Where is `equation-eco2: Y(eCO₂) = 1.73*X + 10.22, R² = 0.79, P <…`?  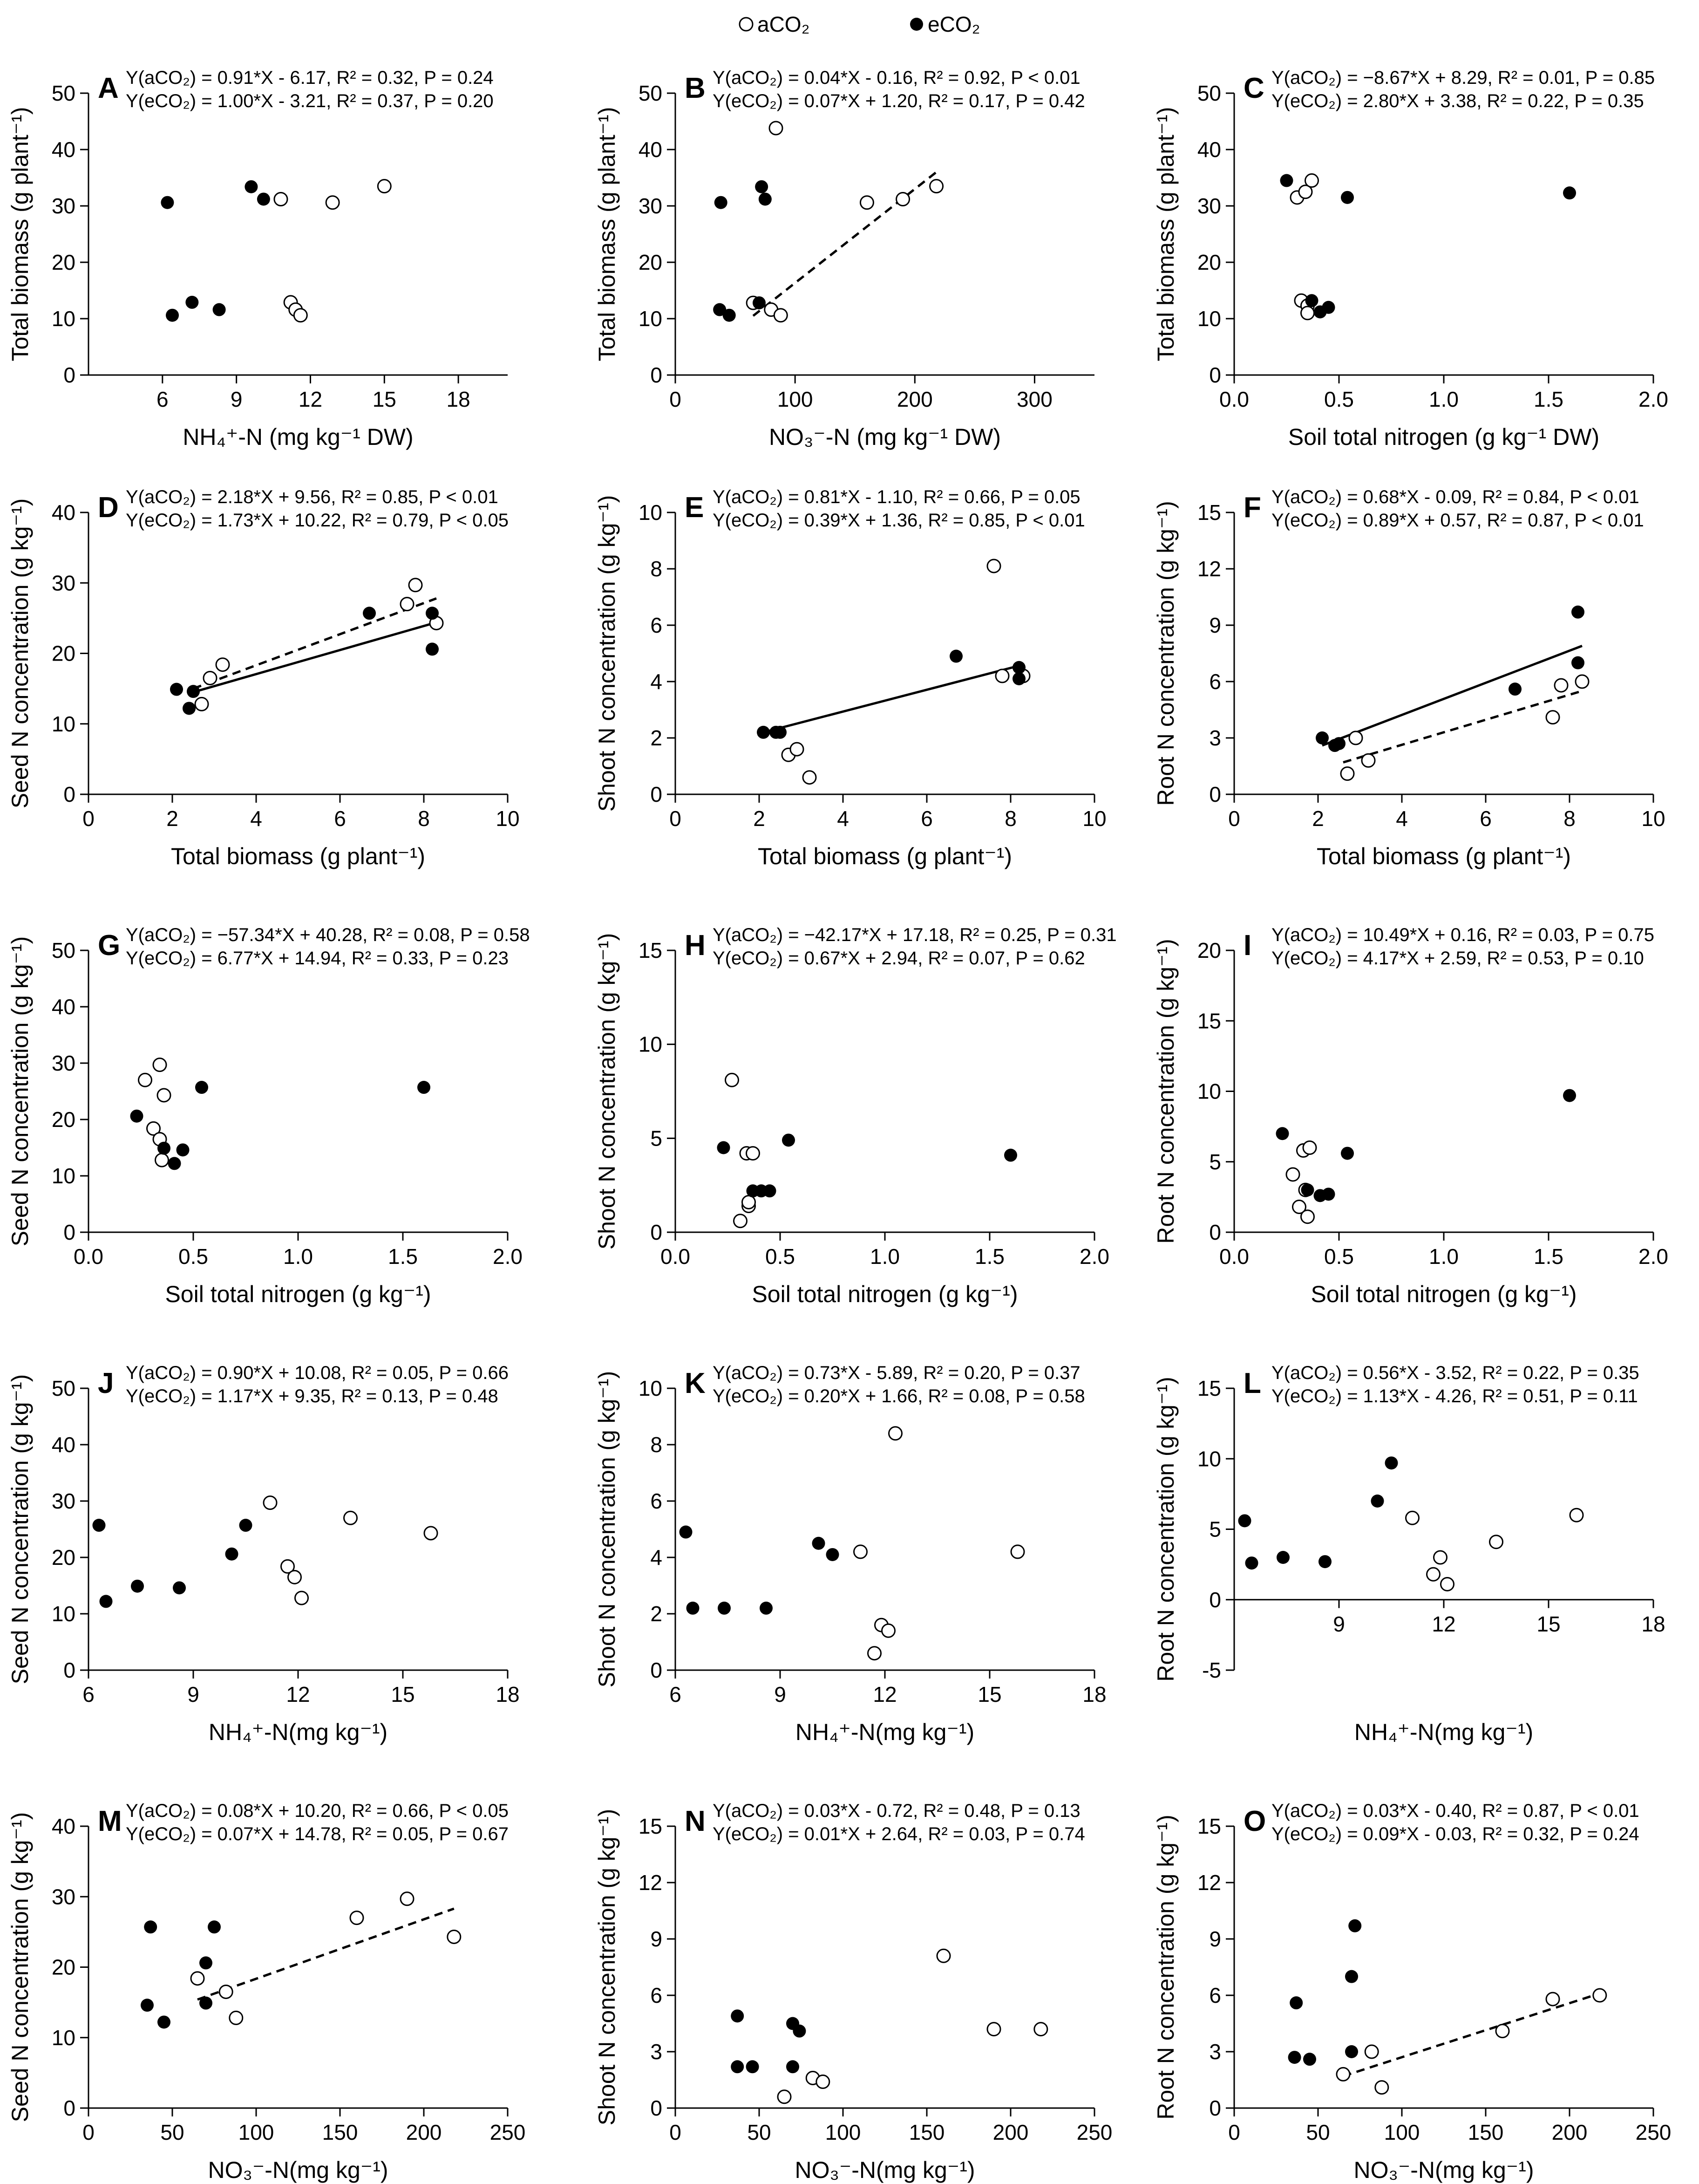 equation-eco2: Y(eCO₂) = 1.73*X + 10.22, R² = 0.79, P <… is located at coordinates (318, 520).